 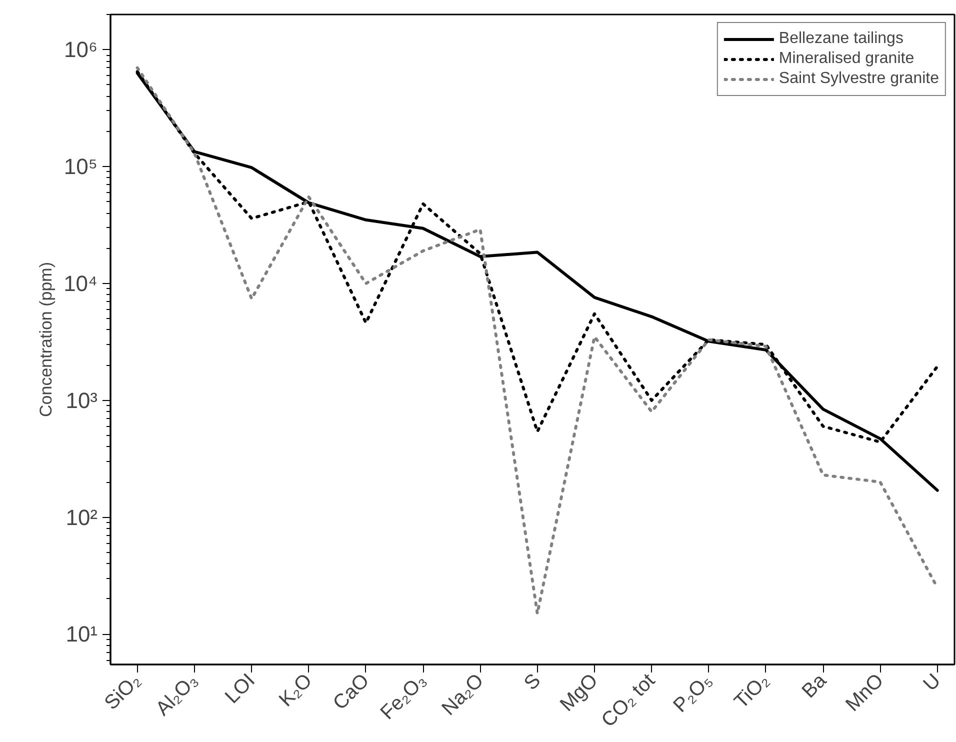 I want to click on y-tick-label: 10², so click(x=82, y=517).